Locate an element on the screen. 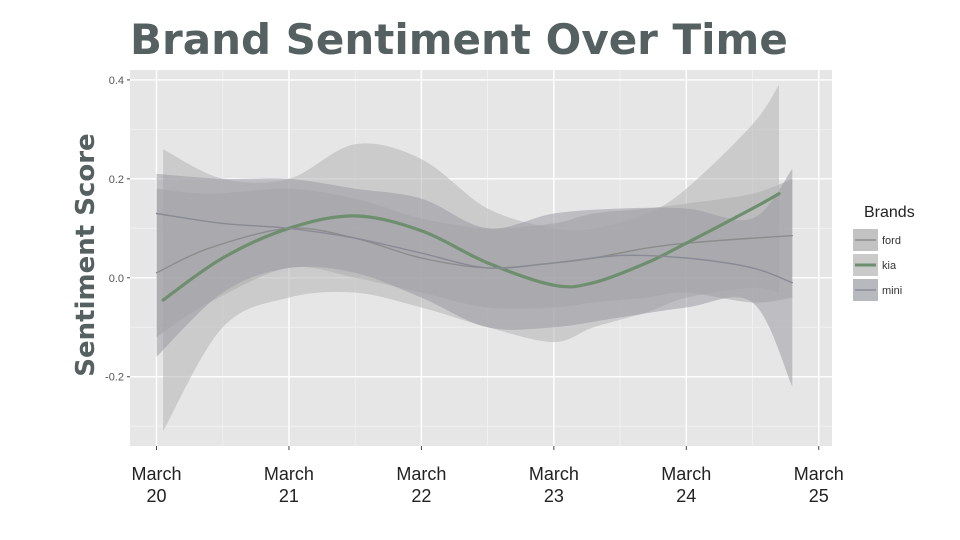 This screenshot has height=540, width=960. legend: Brands ford kia mini is located at coordinates (884, 252).